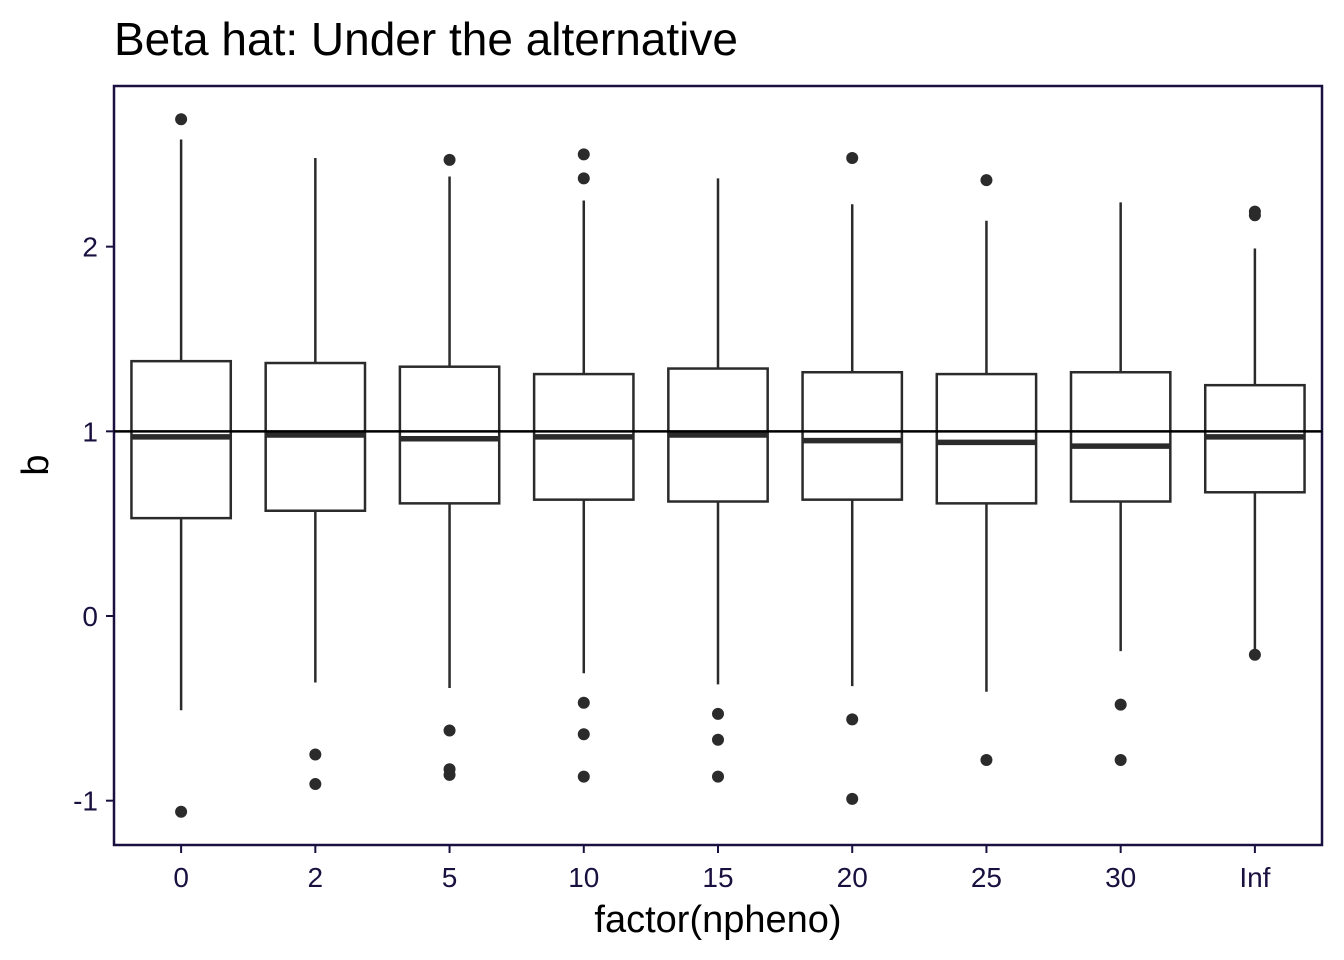  What do you see at coordinates (426, 39) in the screenshot?
I see `chart-title: Beta hat: Under the alternative` at bounding box center [426, 39].